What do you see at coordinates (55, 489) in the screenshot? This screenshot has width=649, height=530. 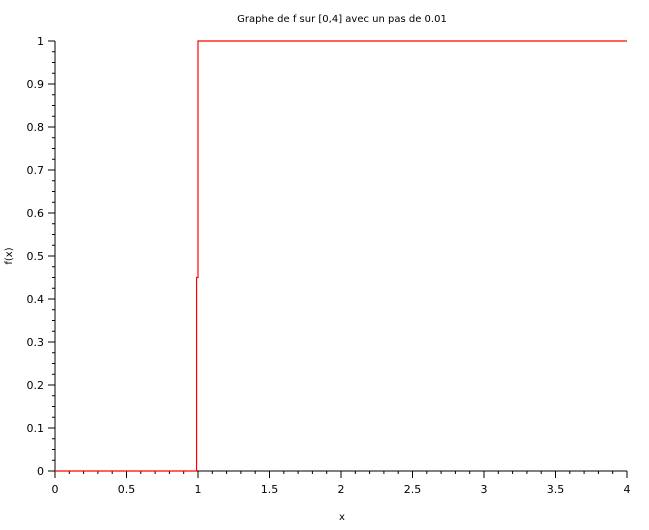 I see `x-tick-label: 0` at bounding box center [55, 489].